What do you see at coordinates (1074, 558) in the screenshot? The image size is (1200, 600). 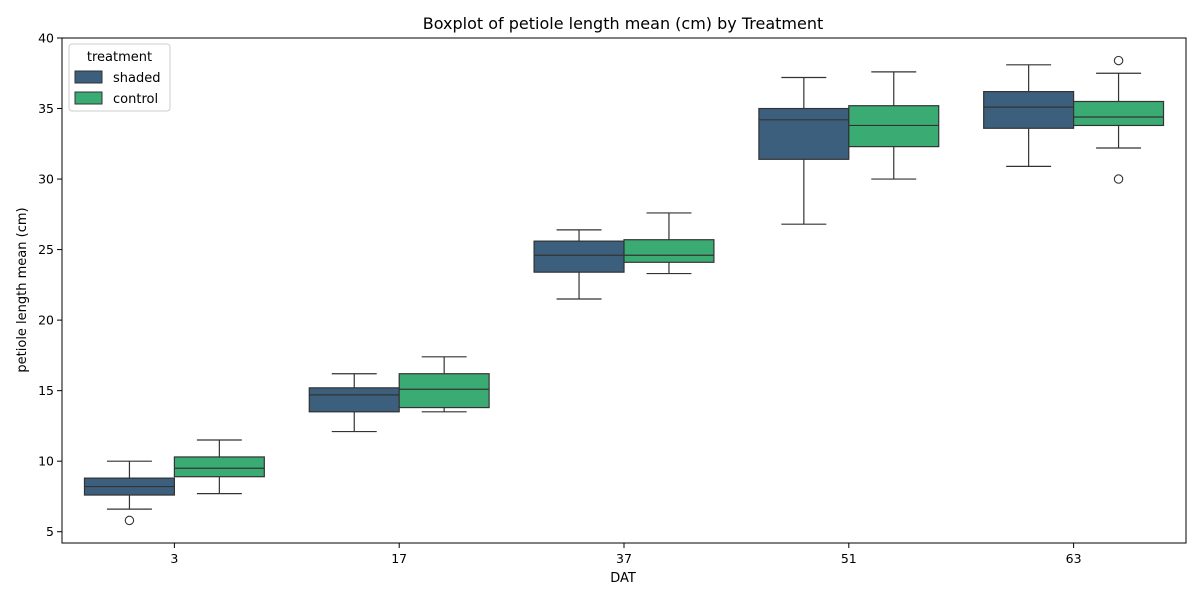 I see `x-tick-label: 63` at bounding box center [1074, 558].